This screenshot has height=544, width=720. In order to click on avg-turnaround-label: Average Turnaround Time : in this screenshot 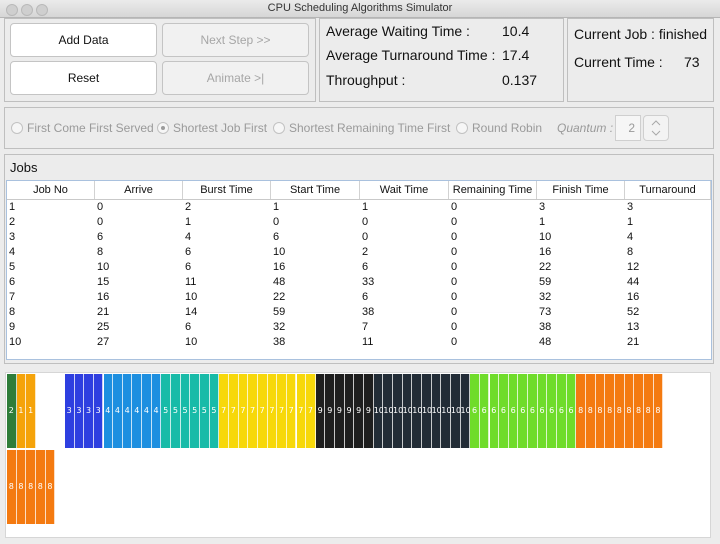, I will do `click(411, 55)`.